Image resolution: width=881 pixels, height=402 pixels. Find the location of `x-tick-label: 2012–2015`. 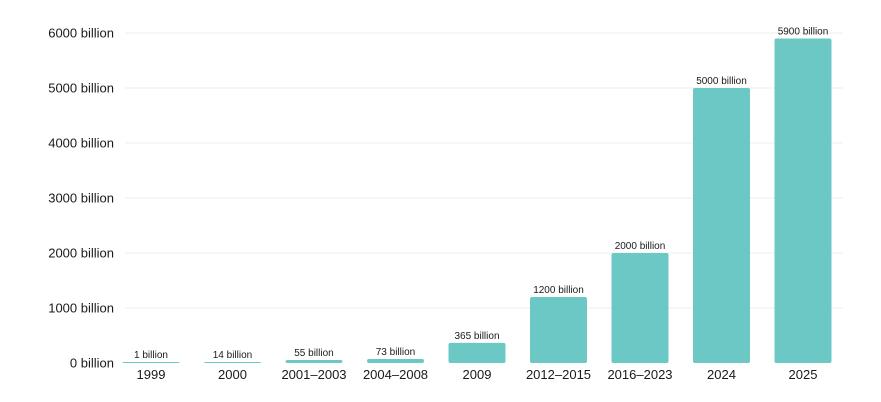

x-tick-label: 2012–2015 is located at coordinates (558, 374).